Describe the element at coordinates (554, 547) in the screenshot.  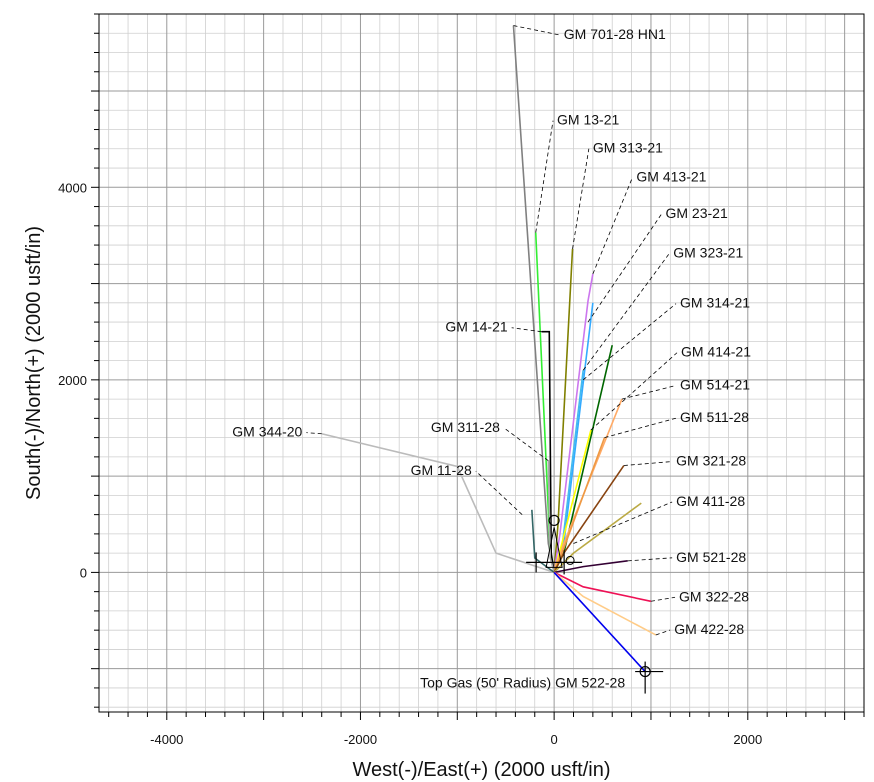
I see `surface-triangle` at that location.